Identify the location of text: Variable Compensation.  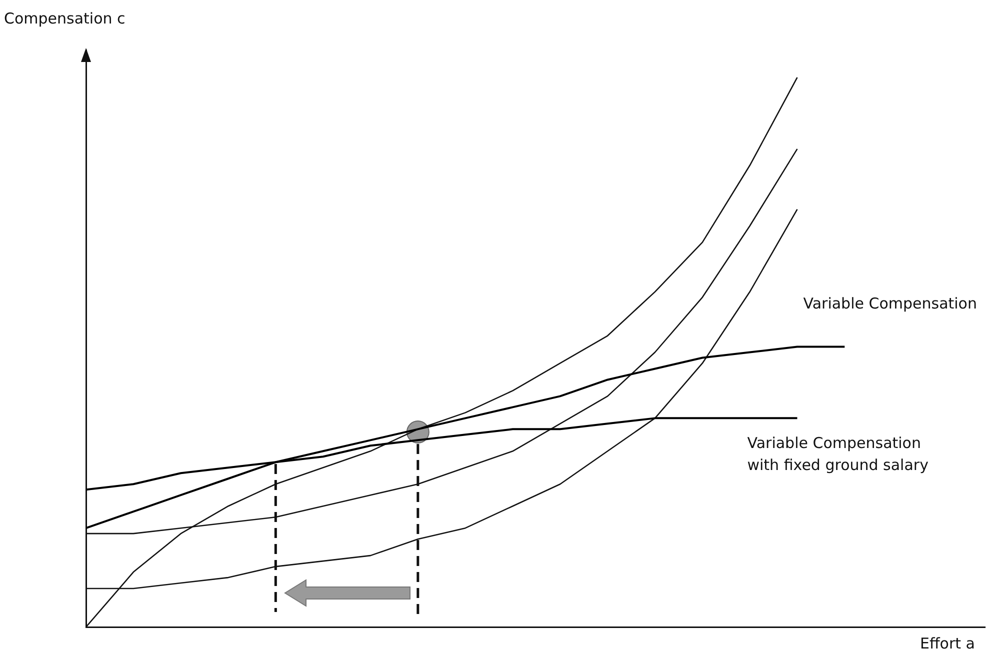
(890, 303).